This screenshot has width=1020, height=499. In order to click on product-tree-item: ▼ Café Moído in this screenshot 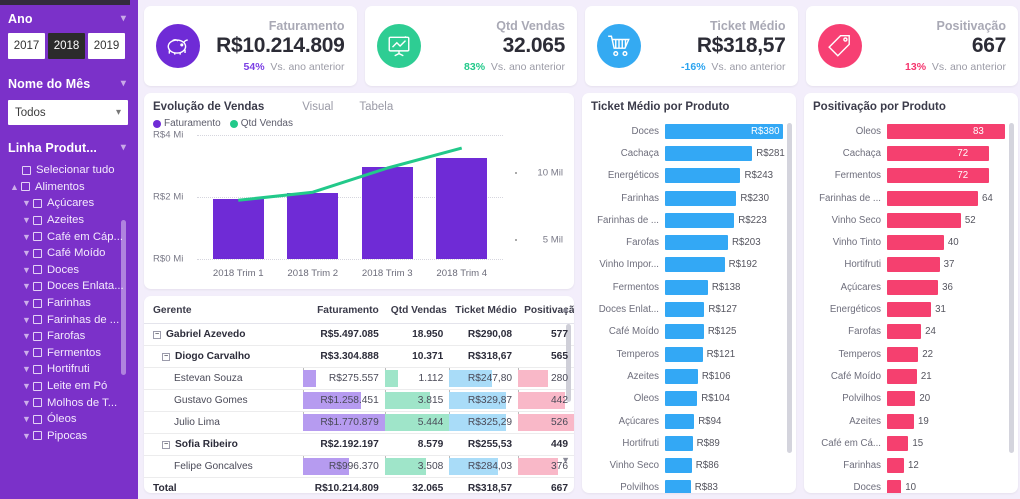, I will do `click(73, 253)`.